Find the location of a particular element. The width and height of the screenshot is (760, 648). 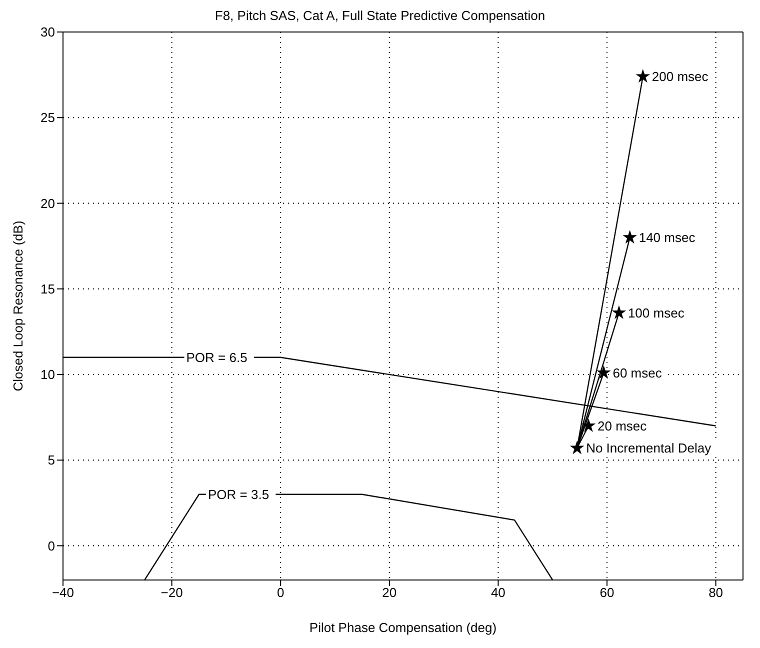

annotation: 20 msec is located at coordinates (623, 426).